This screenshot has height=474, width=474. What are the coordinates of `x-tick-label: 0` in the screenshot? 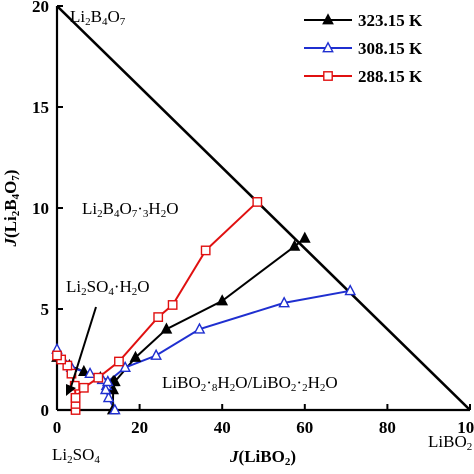 It's located at (57, 427).